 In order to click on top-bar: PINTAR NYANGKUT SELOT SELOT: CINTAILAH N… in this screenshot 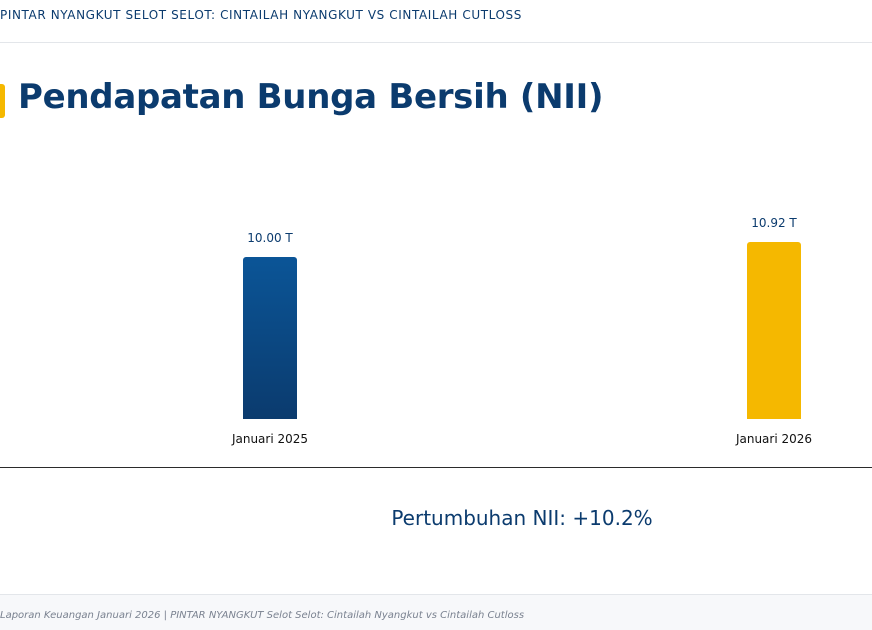, I will do `click(436, 21)`.